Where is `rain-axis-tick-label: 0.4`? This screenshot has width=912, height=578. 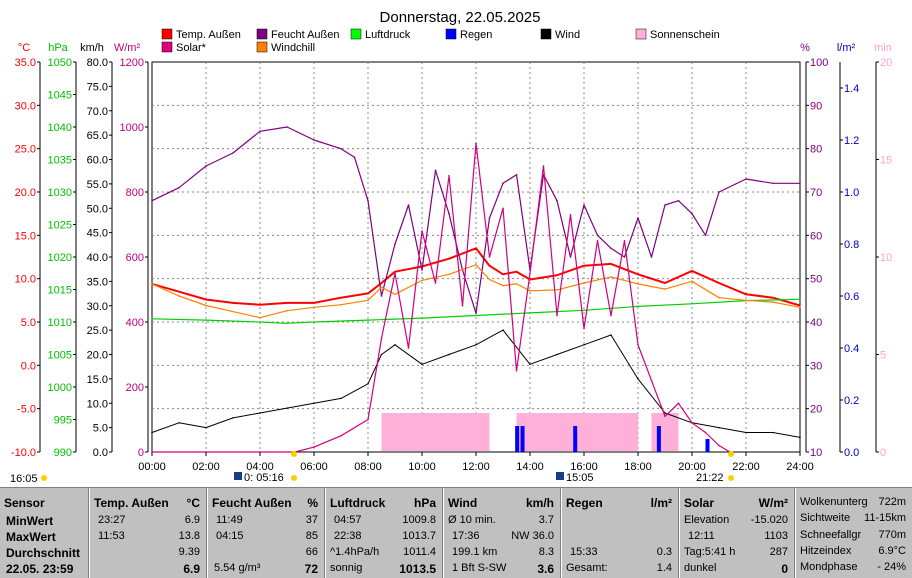
rain-axis-tick-label: 0.4 is located at coordinates (851, 349).